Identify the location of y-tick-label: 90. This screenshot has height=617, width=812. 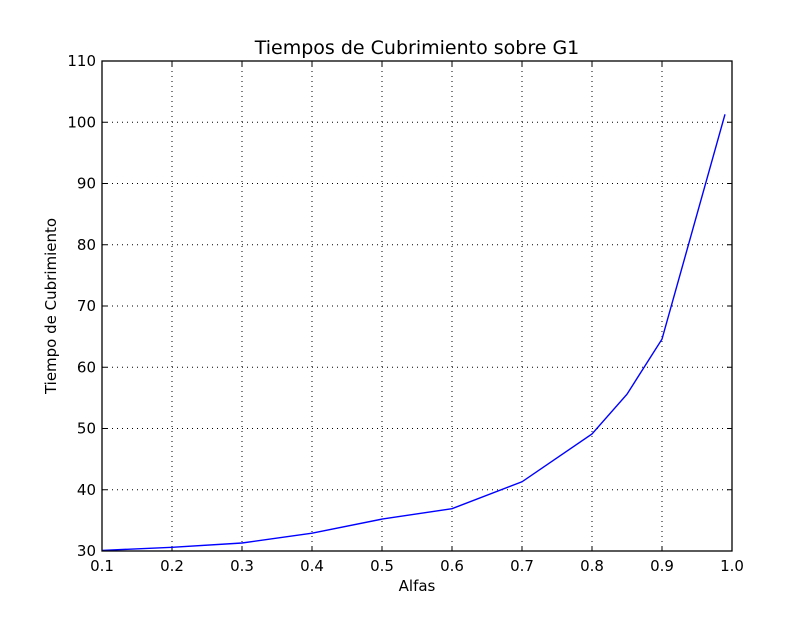
(86, 184).